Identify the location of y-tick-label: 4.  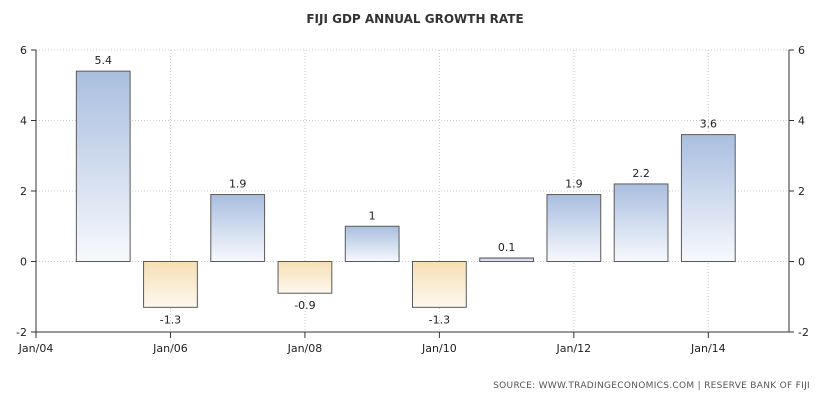
(23, 121).